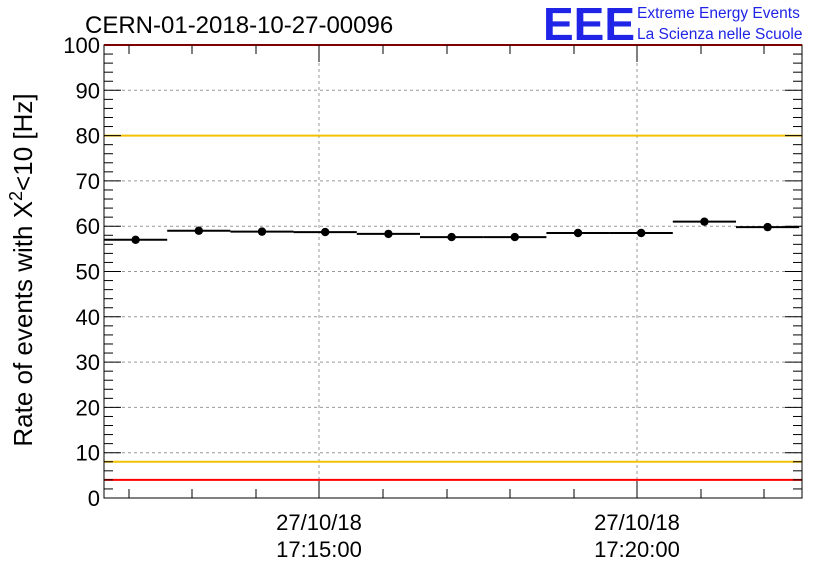  Describe the element at coordinates (88, 272) in the screenshot. I see `y-tick-label: 50` at that location.